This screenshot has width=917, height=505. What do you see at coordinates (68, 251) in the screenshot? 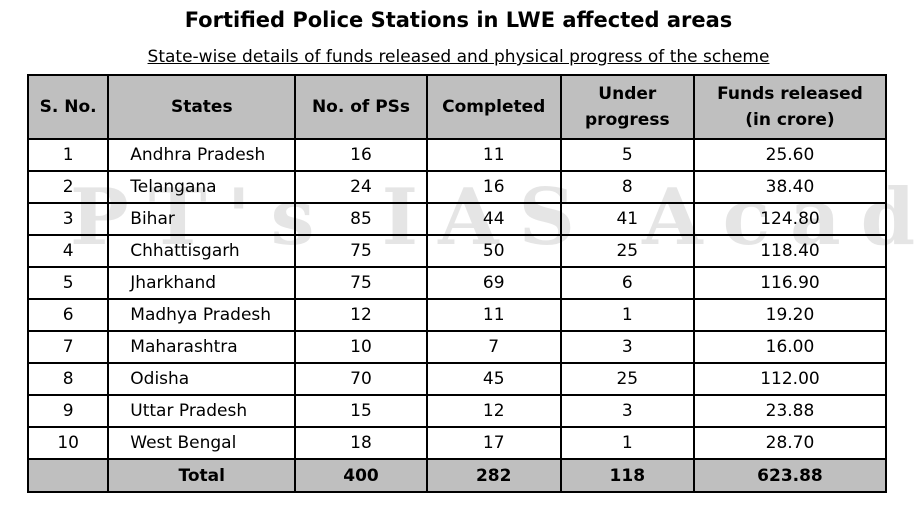
I see `cell-sno: 4` at bounding box center [68, 251].